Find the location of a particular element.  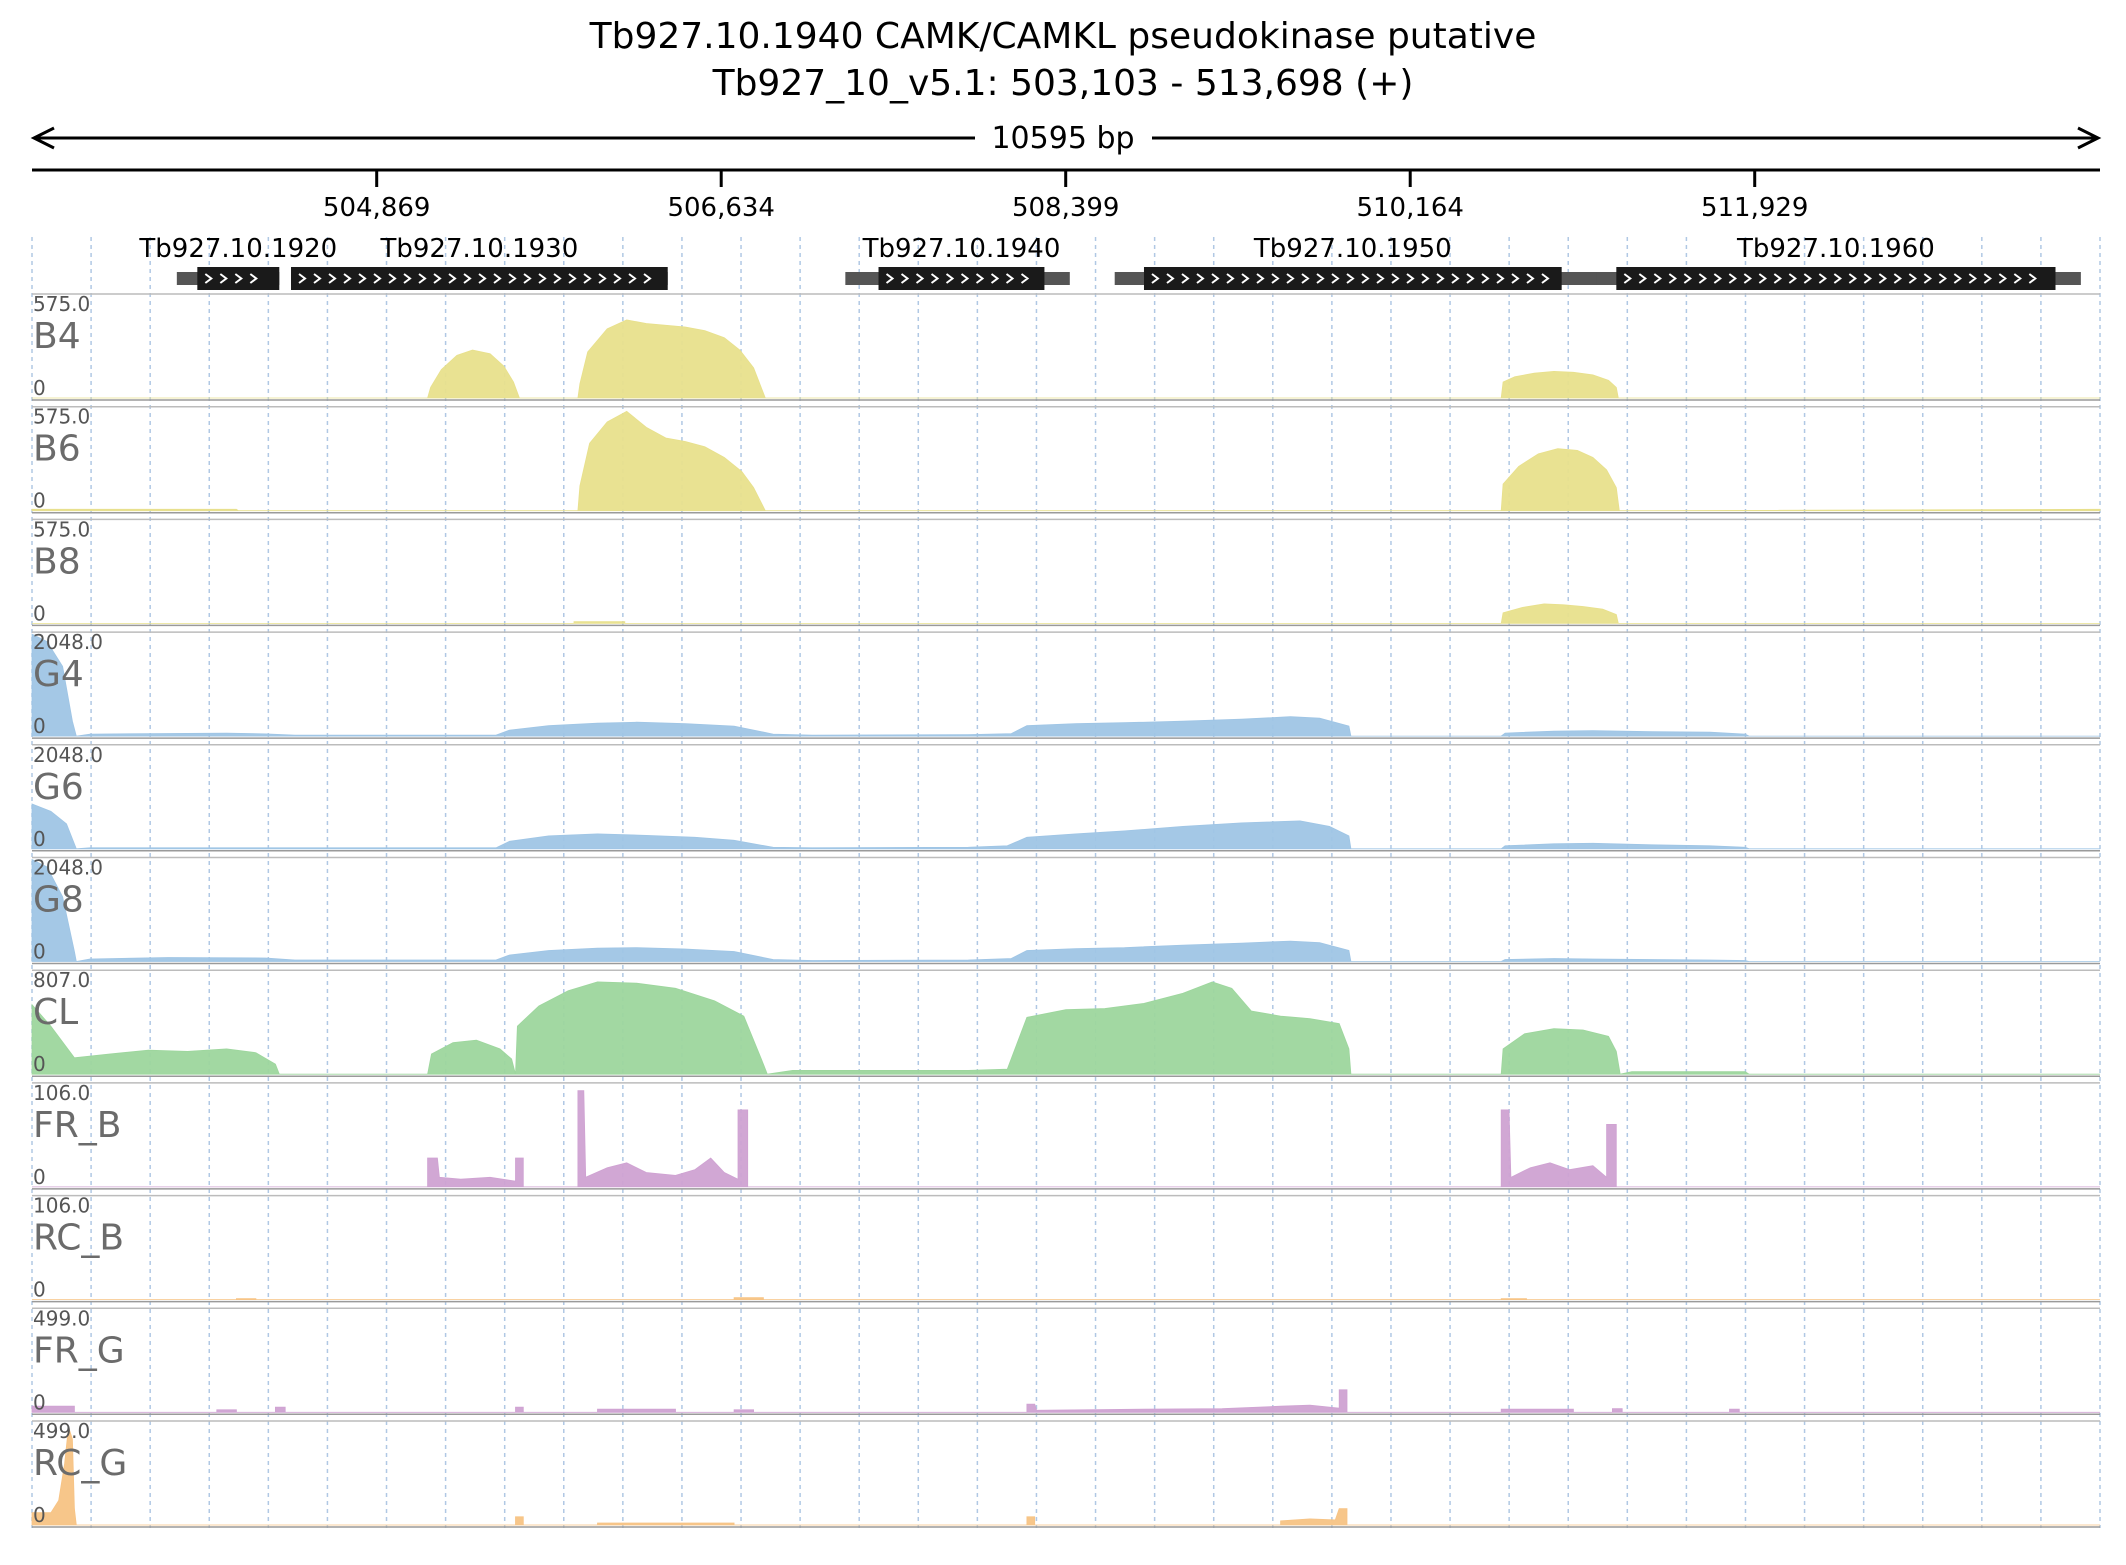

ruler-tick-label: 508,399 is located at coordinates (1066, 208).